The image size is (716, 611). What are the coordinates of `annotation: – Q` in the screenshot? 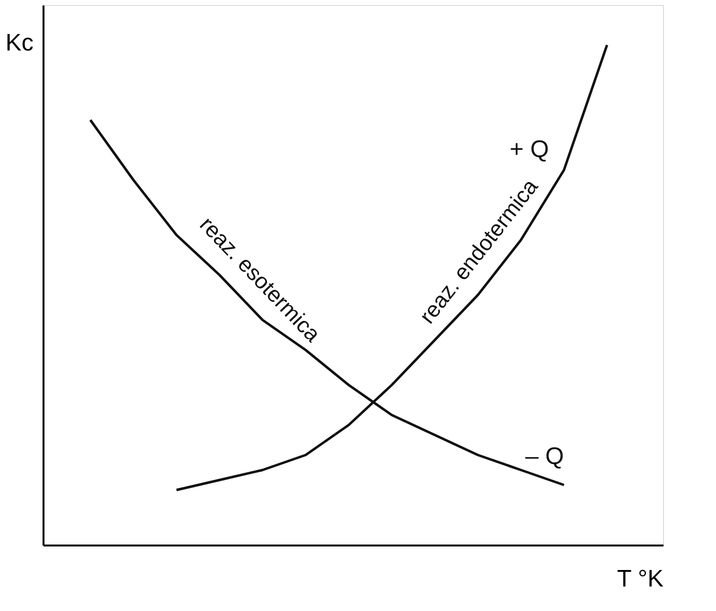 It's located at (544, 456).